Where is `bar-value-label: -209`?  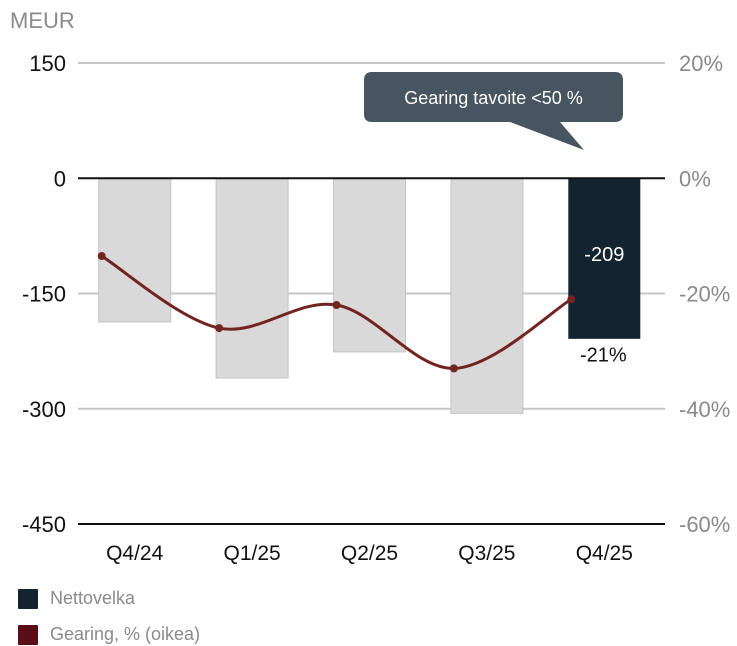
bar-value-label: -209 is located at coordinates (604, 255).